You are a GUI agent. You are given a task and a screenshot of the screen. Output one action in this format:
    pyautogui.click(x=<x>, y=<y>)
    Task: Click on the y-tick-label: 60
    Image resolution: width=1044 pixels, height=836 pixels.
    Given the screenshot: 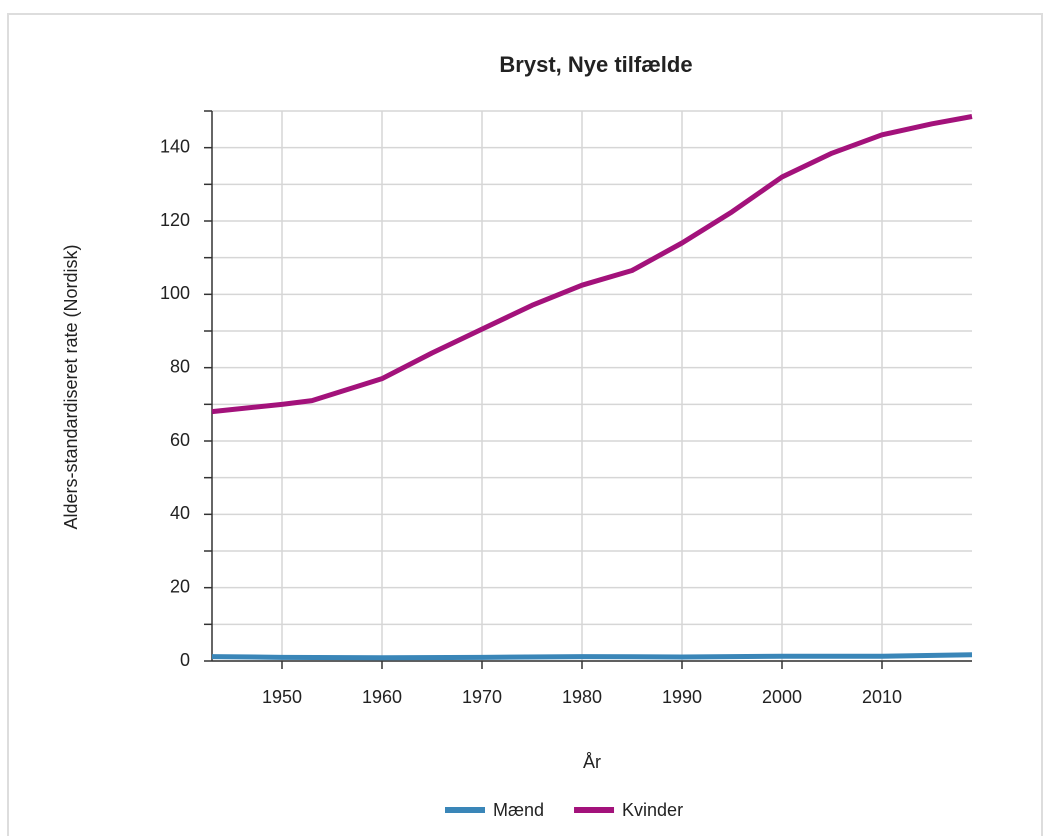 What is the action you would take?
    pyautogui.click(x=180, y=440)
    